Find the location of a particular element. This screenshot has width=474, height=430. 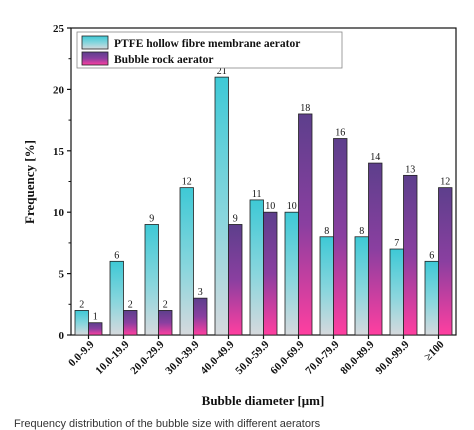

y-tick-label: 10 is located at coordinates (59, 213).